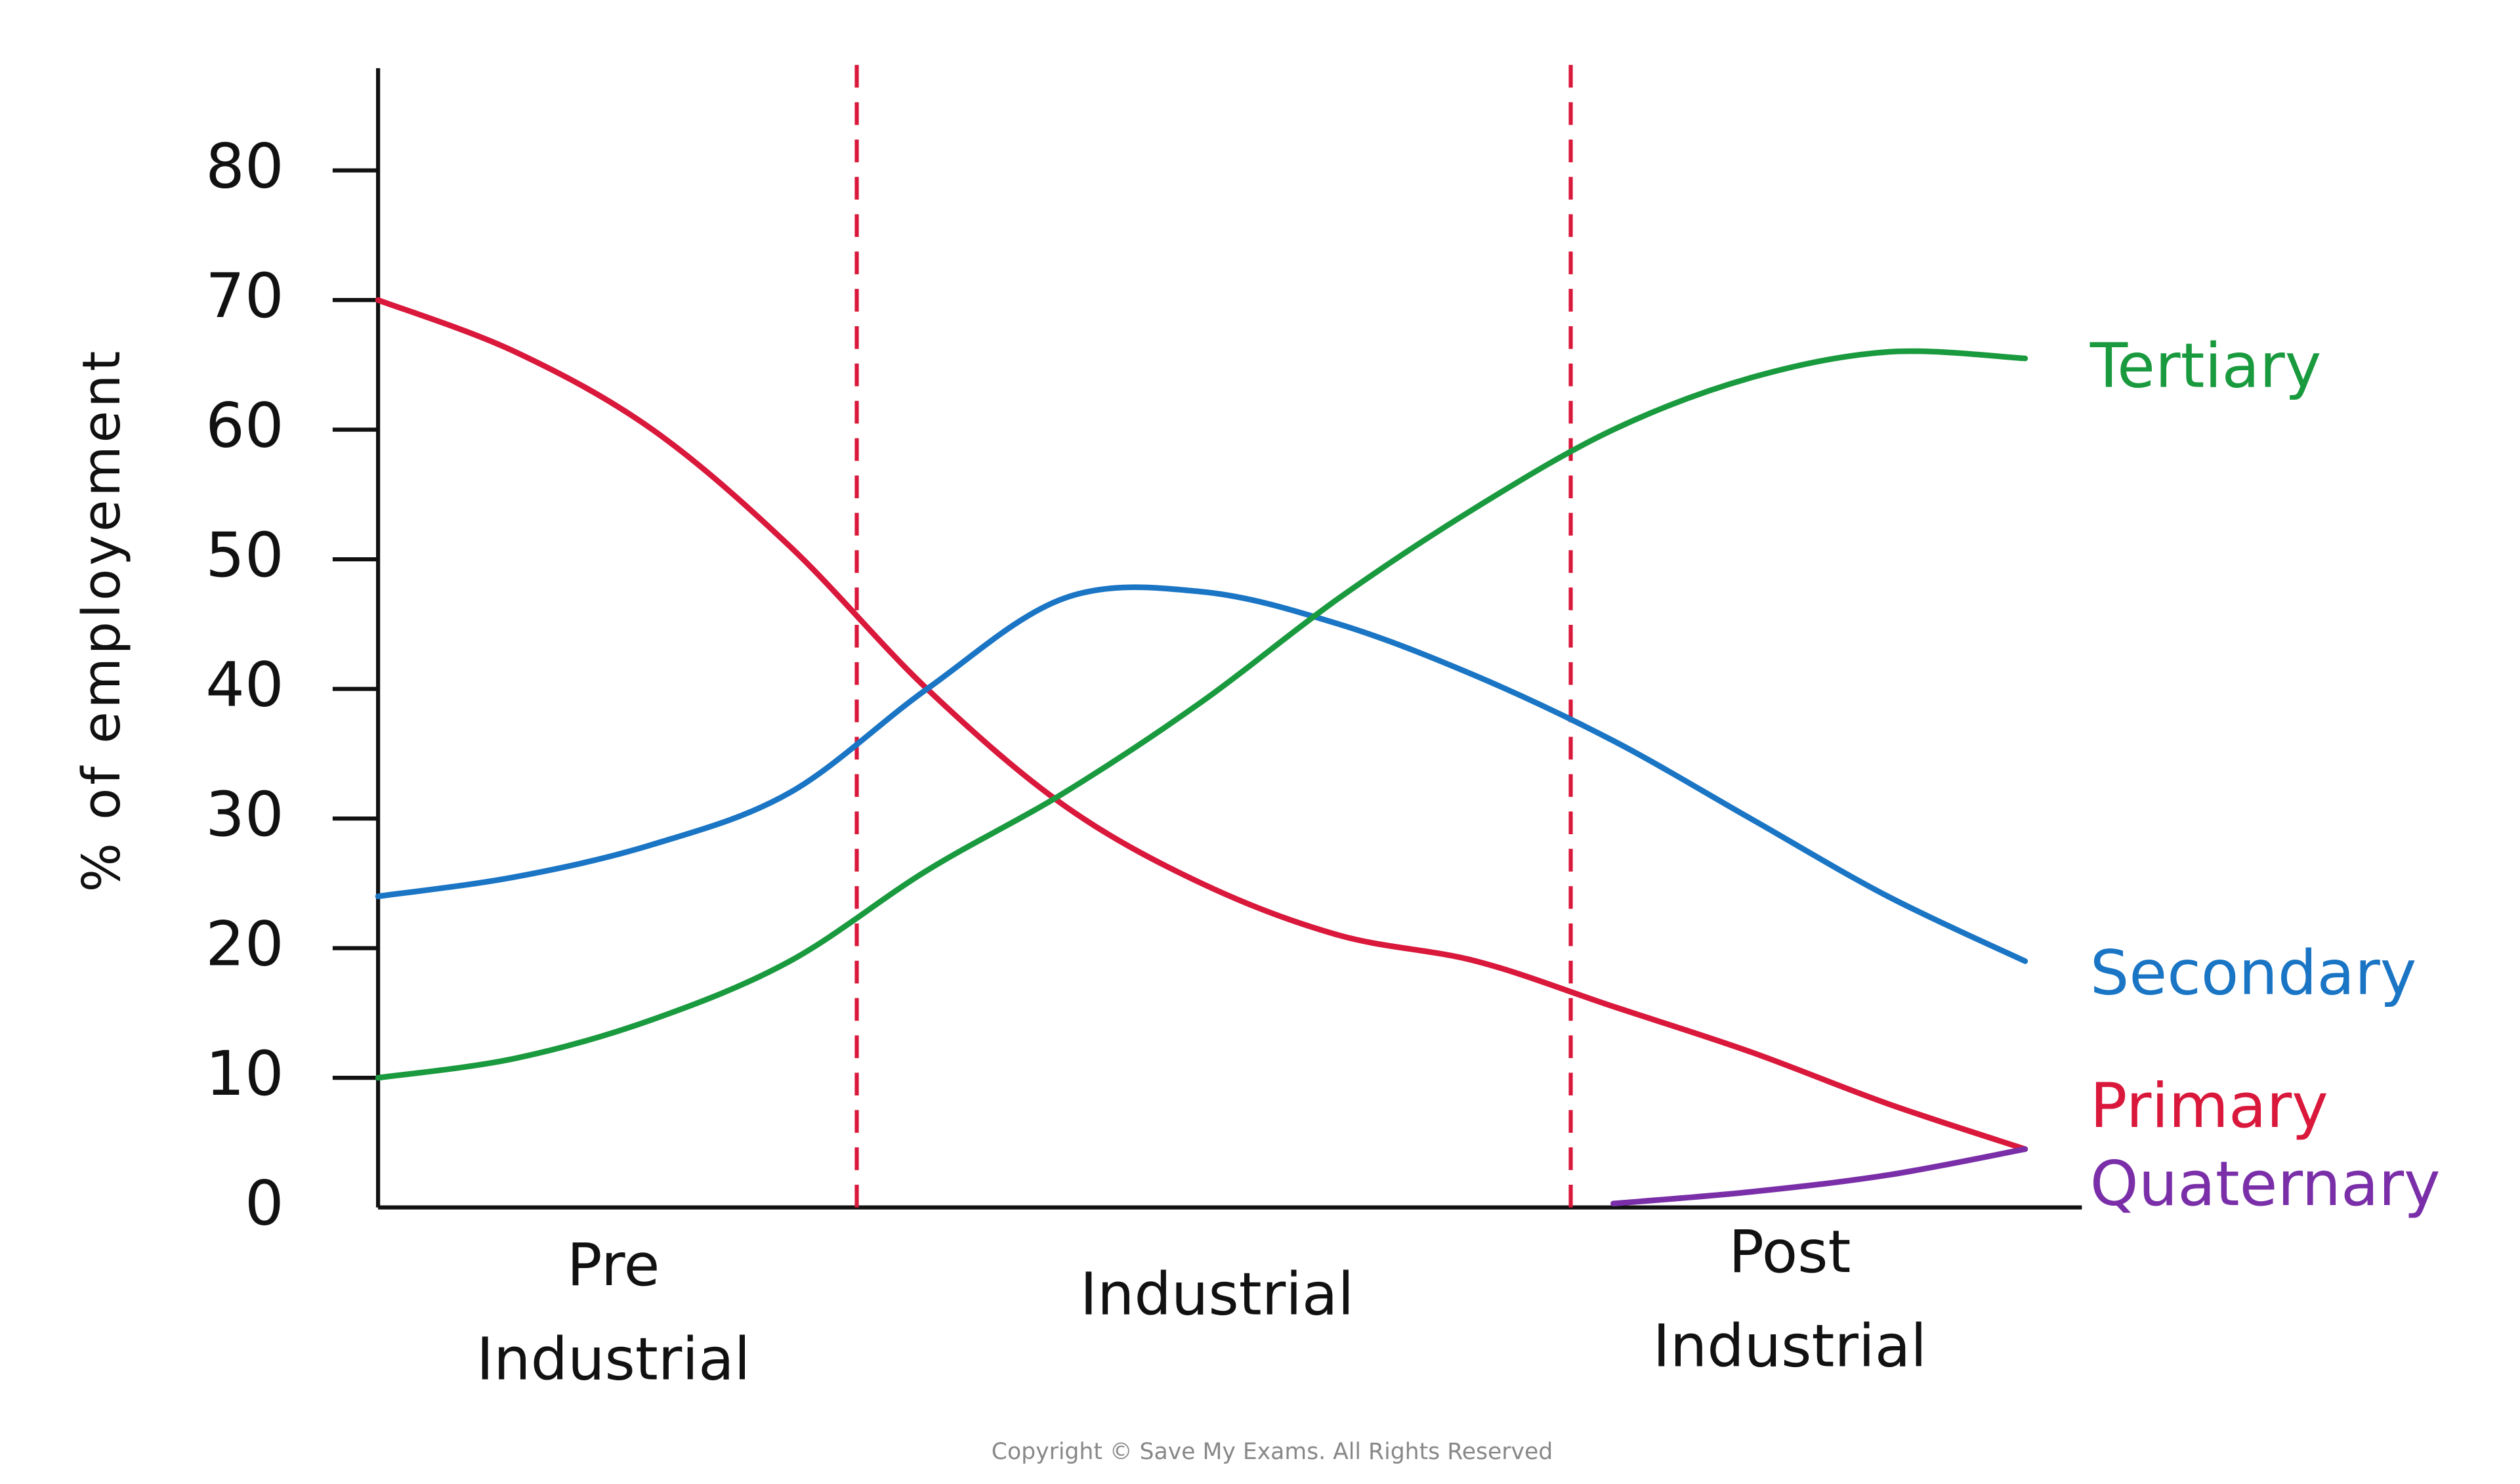 The image size is (2520, 1484). What do you see at coordinates (244, 427) in the screenshot?
I see `y-tick-label: 60` at bounding box center [244, 427].